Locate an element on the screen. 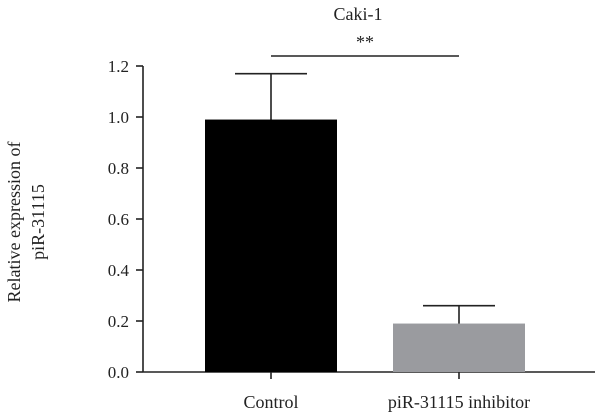 This screenshot has width=600, height=416. x-category-label: Control is located at coordinates (270, 402).